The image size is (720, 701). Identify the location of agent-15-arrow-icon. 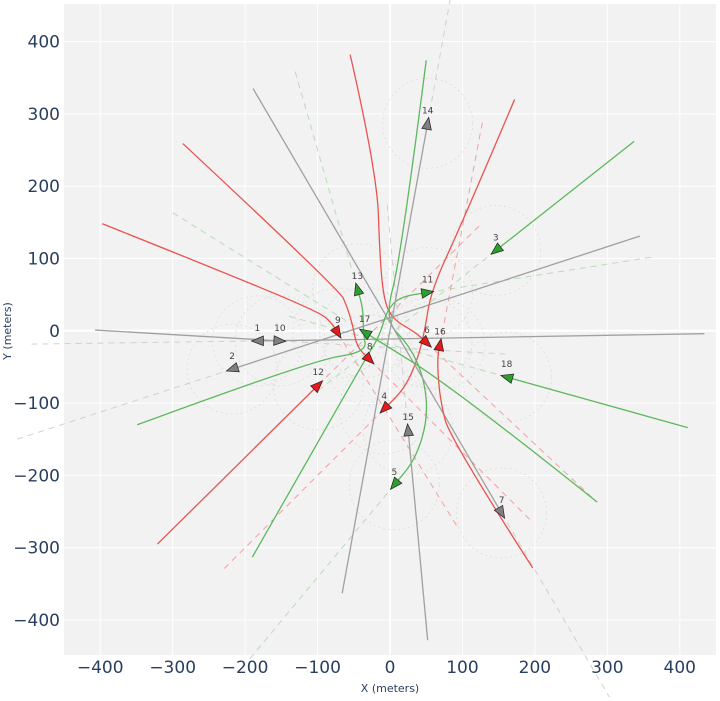
(408, 429).